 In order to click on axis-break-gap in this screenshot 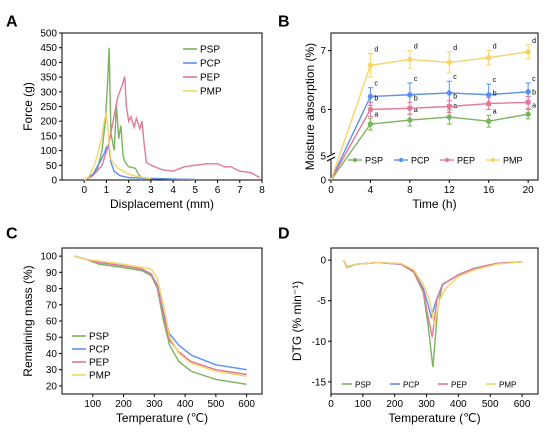, I will do `click(331, 156)`.